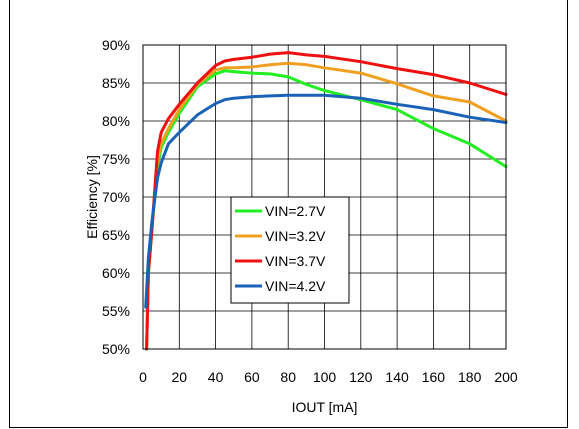 Image resolution: width=579 pixels, height=429 pixels. What do you see at coordinates (180, 377) in the screenshot?
I see `x-tick-label: 20` at bounding box center [180, 377].